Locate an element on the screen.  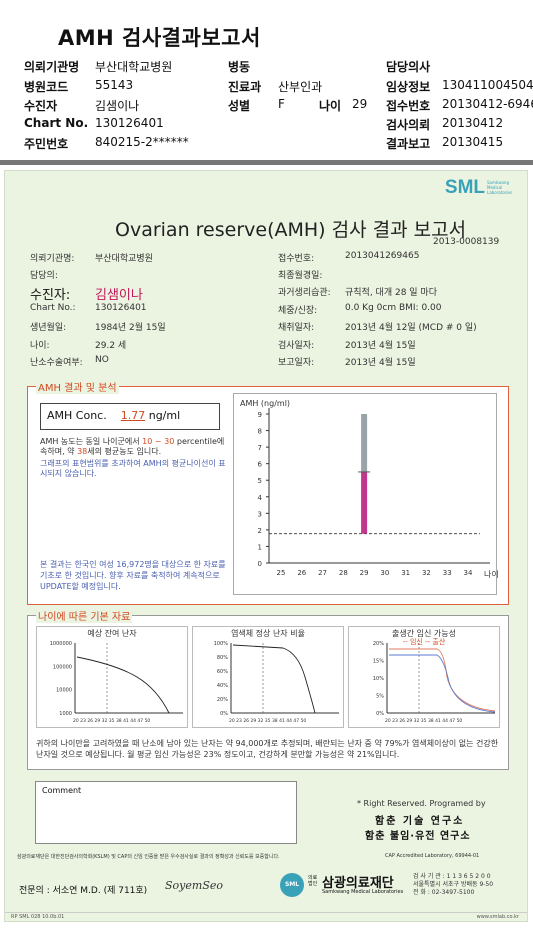
header-label: 접수번호 is located at coordinates (408, 106).